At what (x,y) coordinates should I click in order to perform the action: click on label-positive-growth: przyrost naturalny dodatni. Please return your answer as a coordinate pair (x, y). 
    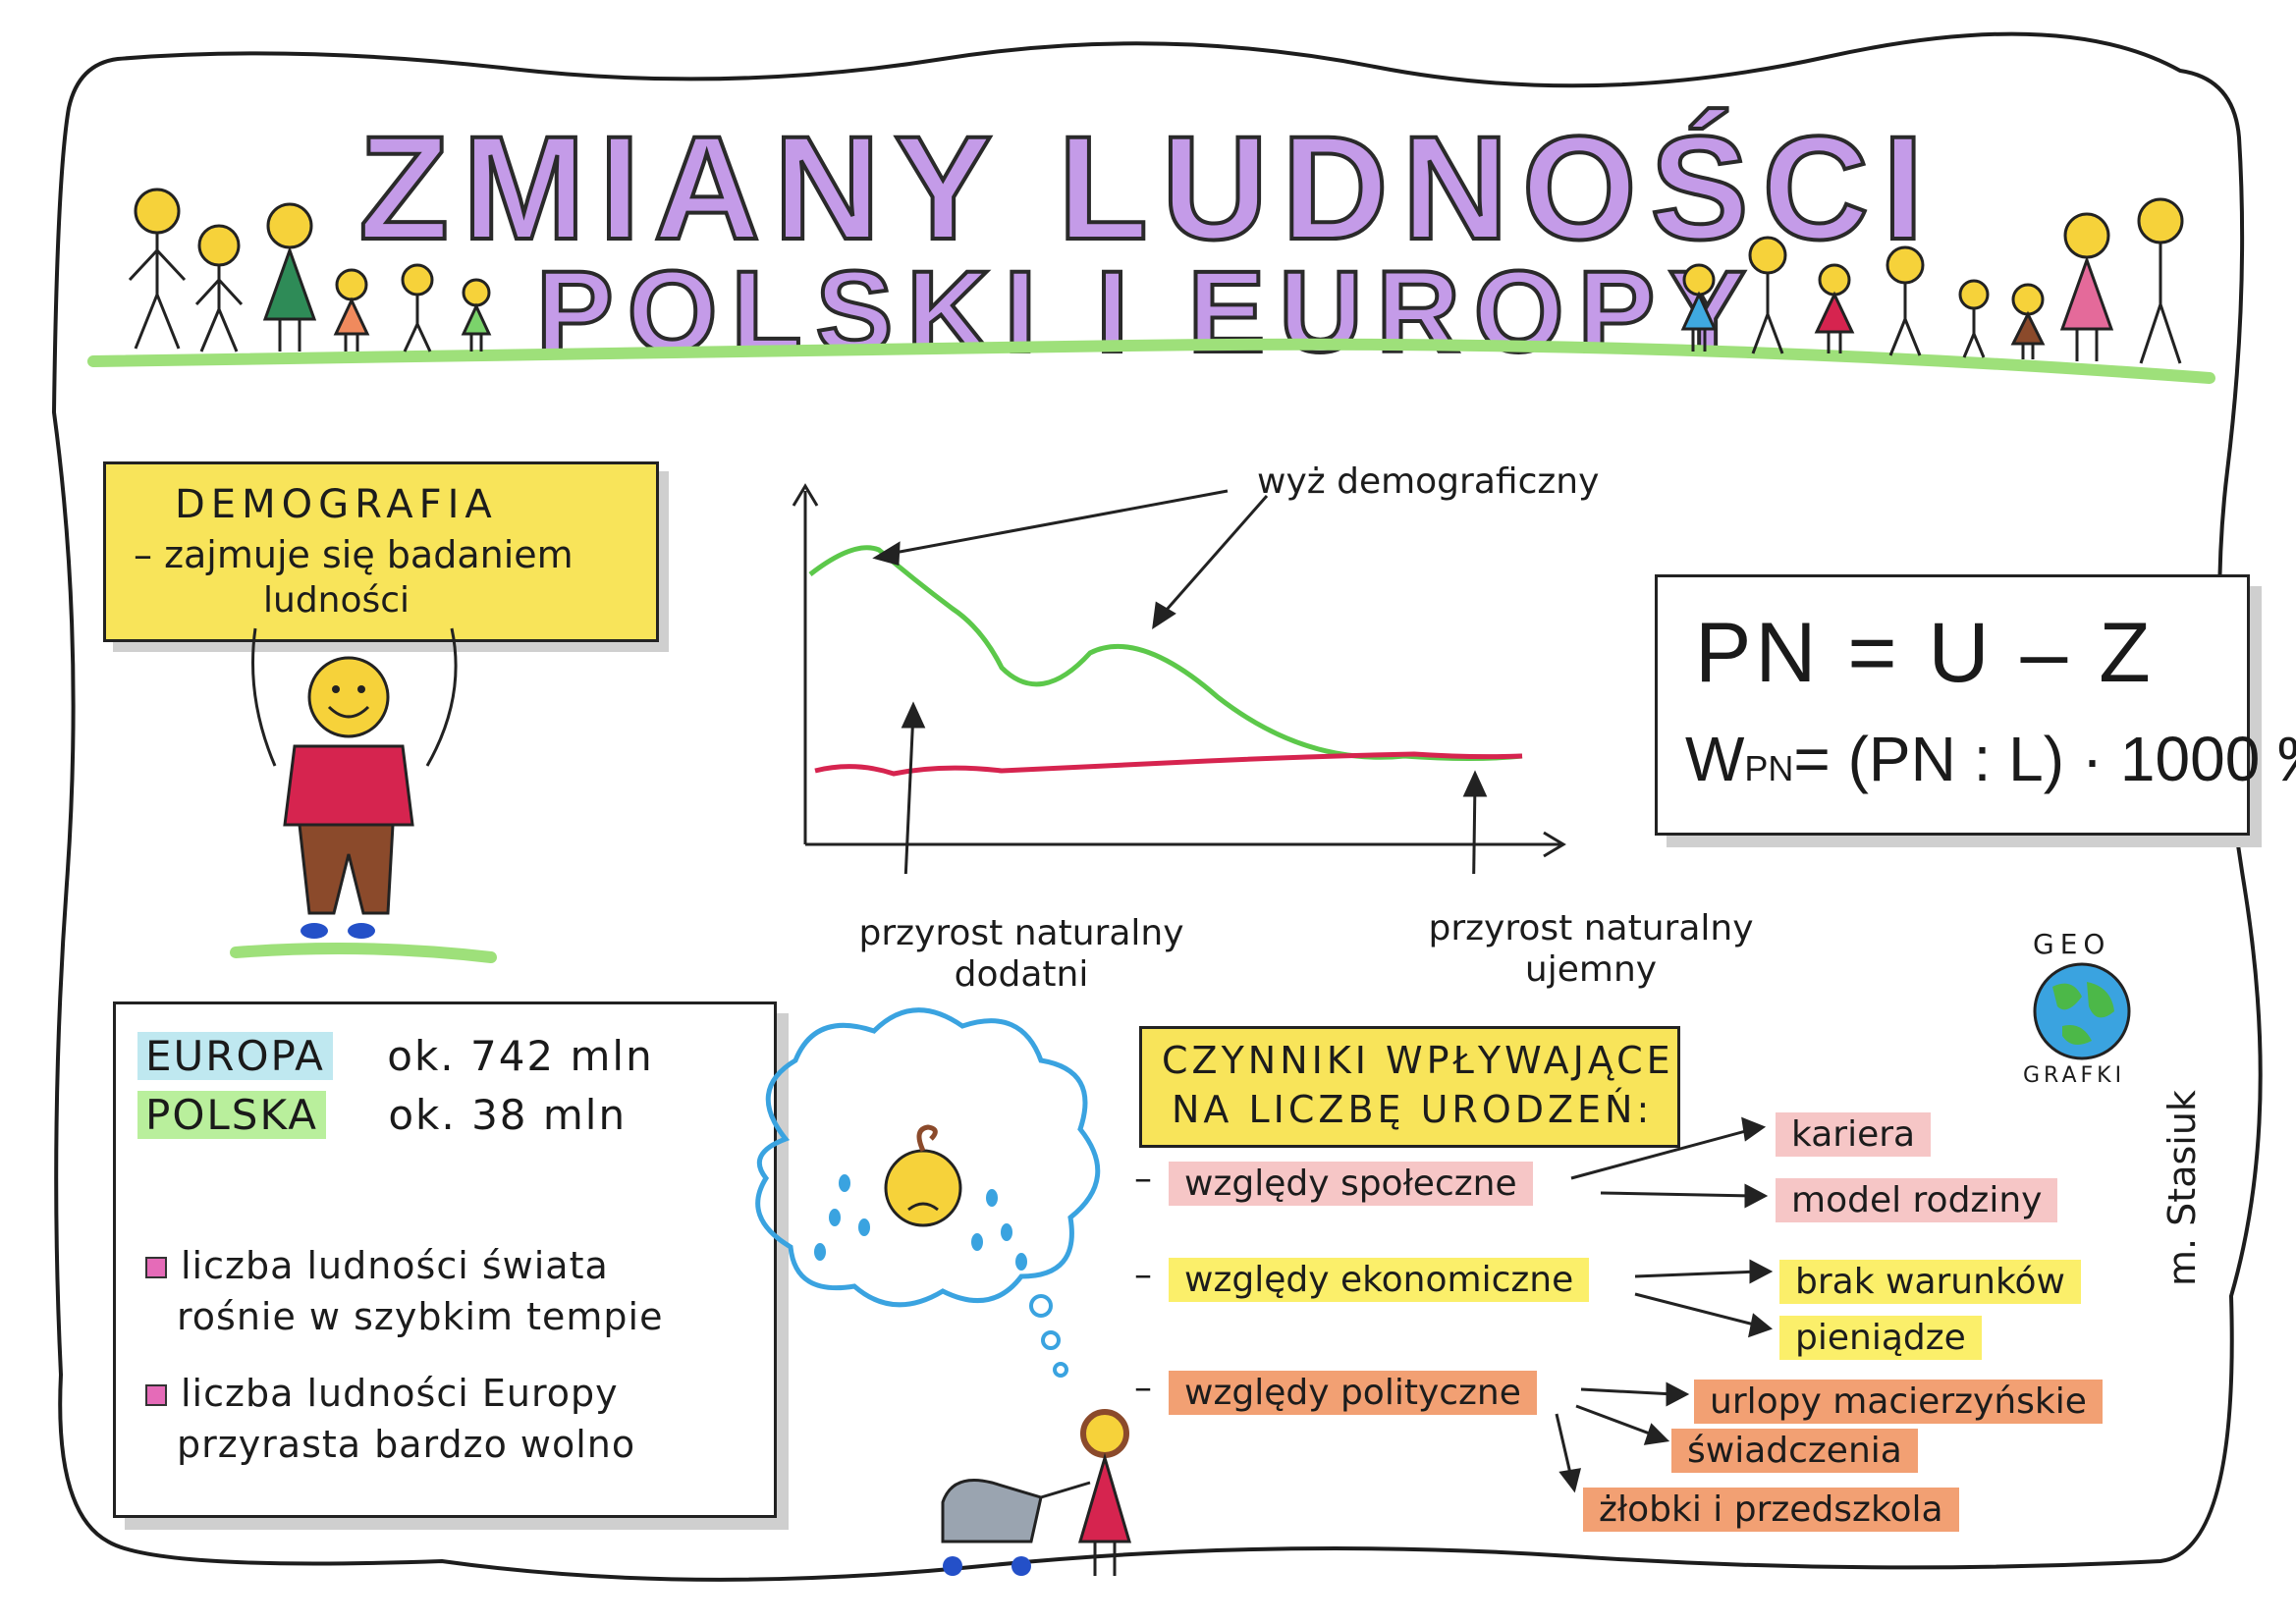
    Looking at the image, I should click on (1021, 954).